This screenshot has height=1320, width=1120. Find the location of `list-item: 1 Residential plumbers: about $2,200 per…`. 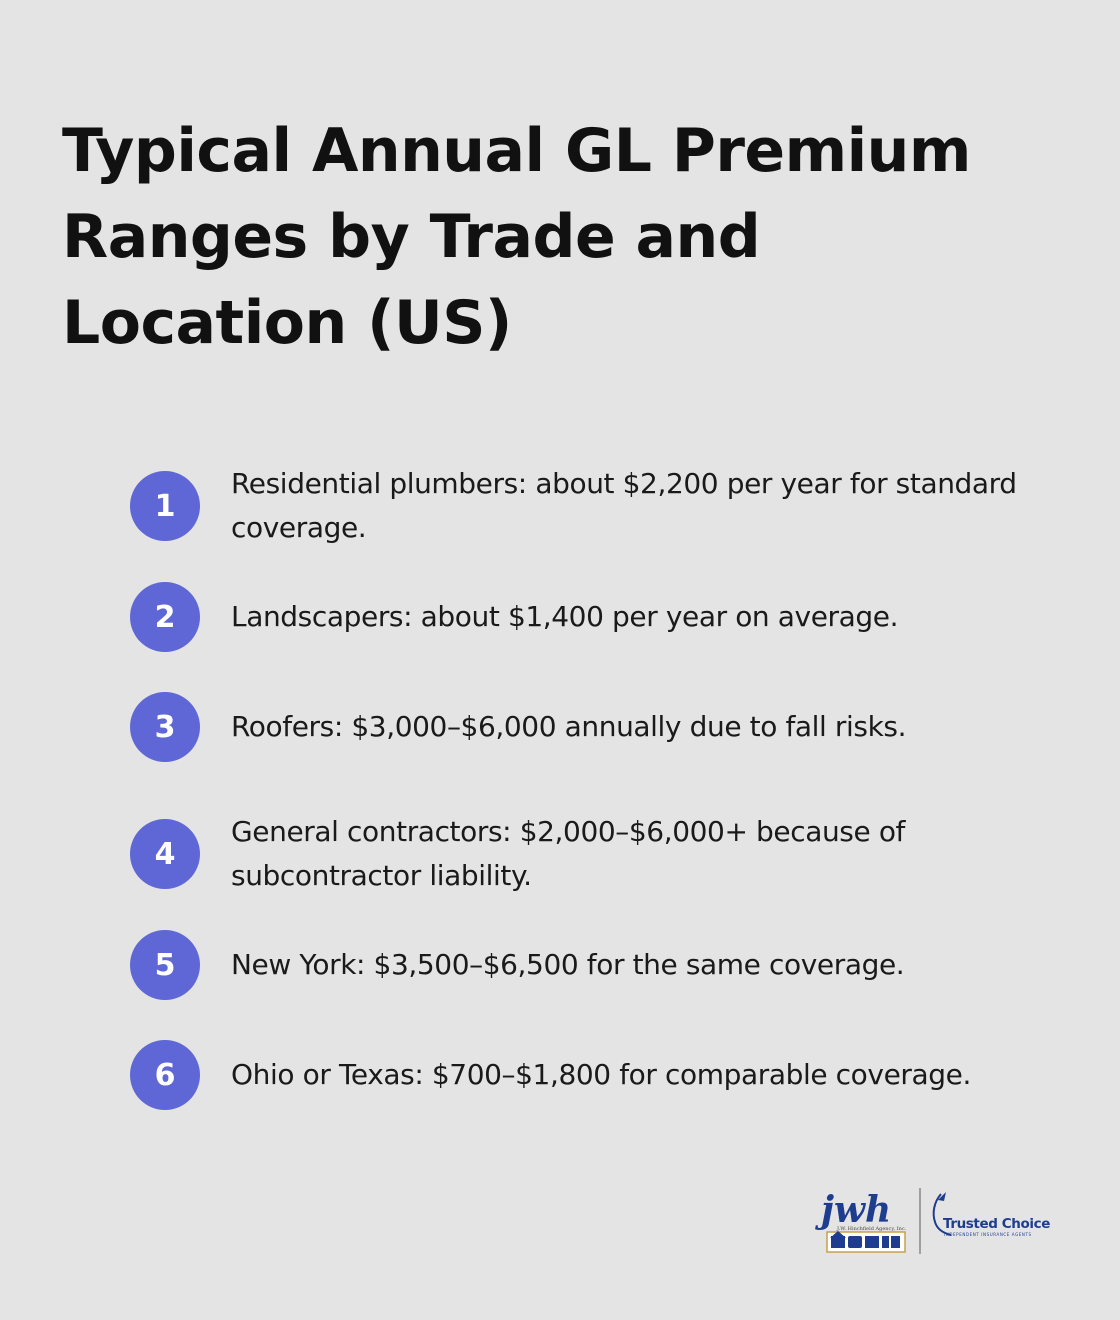

list-item: 1 Residential plumbers: about $2,200 per… is located at coordinates (580, 506).